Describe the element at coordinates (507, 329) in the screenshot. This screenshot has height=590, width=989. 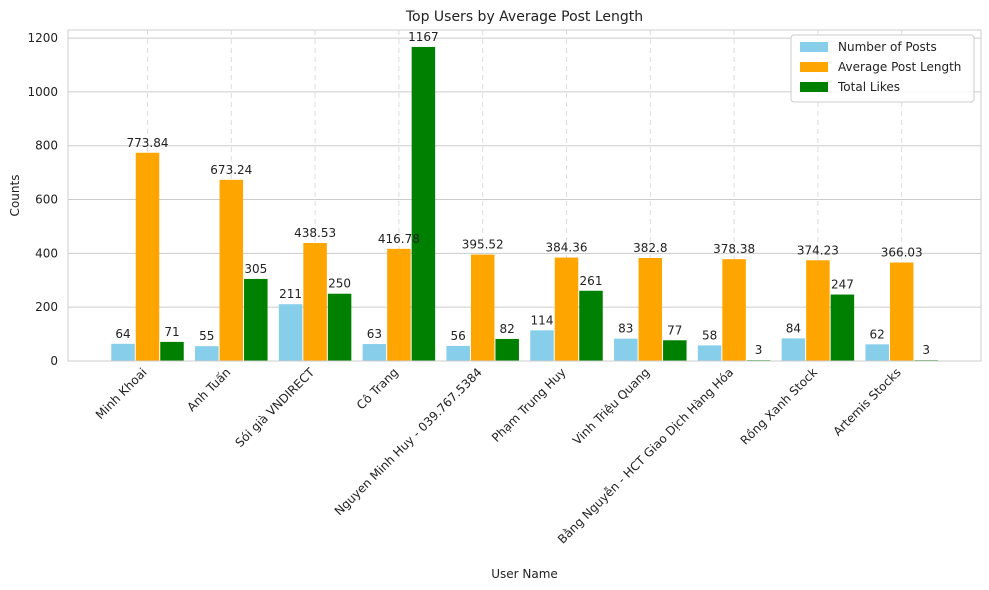
I see `bar-value-label: 82` at that location.